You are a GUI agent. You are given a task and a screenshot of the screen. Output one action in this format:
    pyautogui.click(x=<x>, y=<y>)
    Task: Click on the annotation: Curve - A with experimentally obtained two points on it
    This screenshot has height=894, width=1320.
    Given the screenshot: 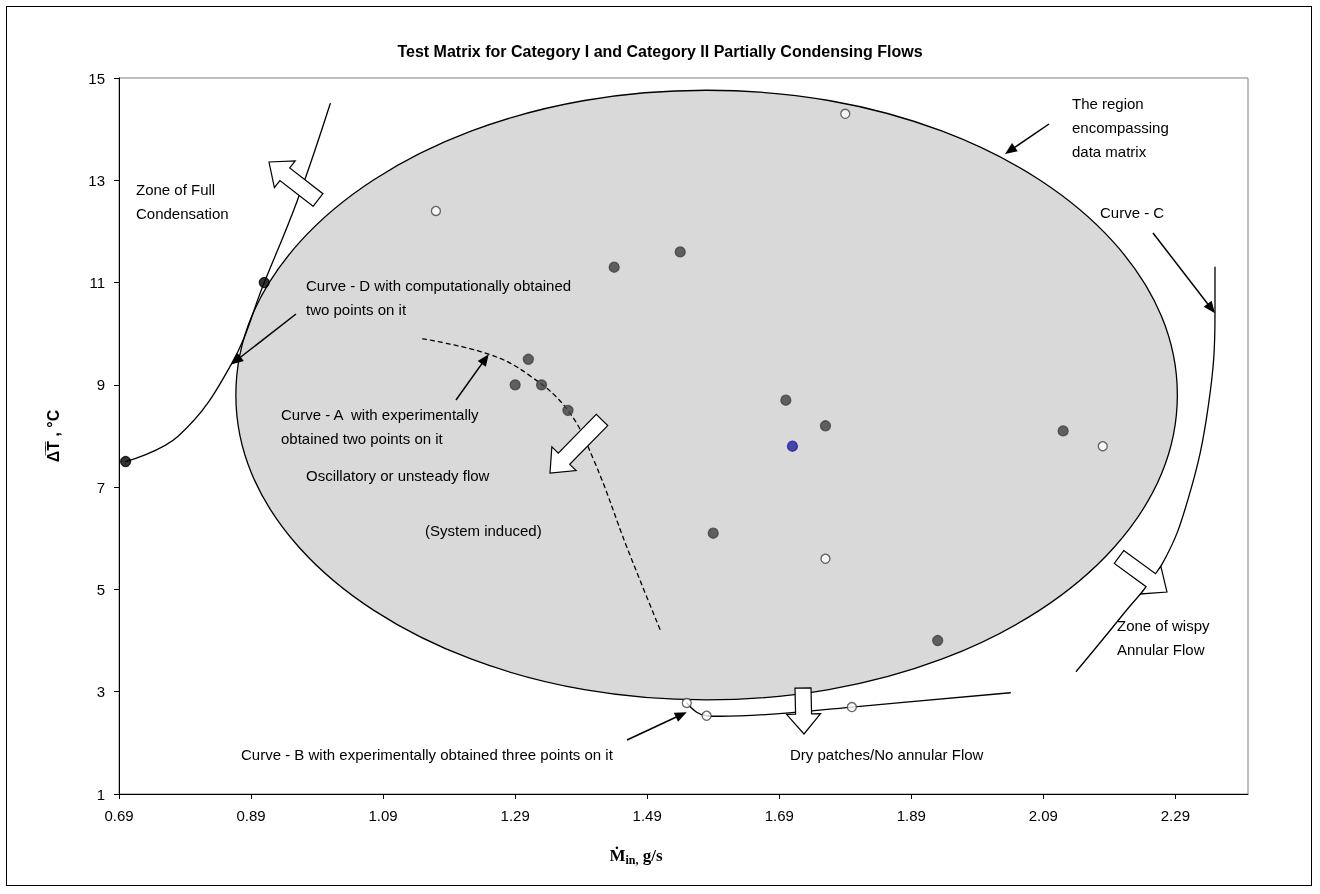 What is the action you would take?
    pyautogui.click(x=380, y=427)
    